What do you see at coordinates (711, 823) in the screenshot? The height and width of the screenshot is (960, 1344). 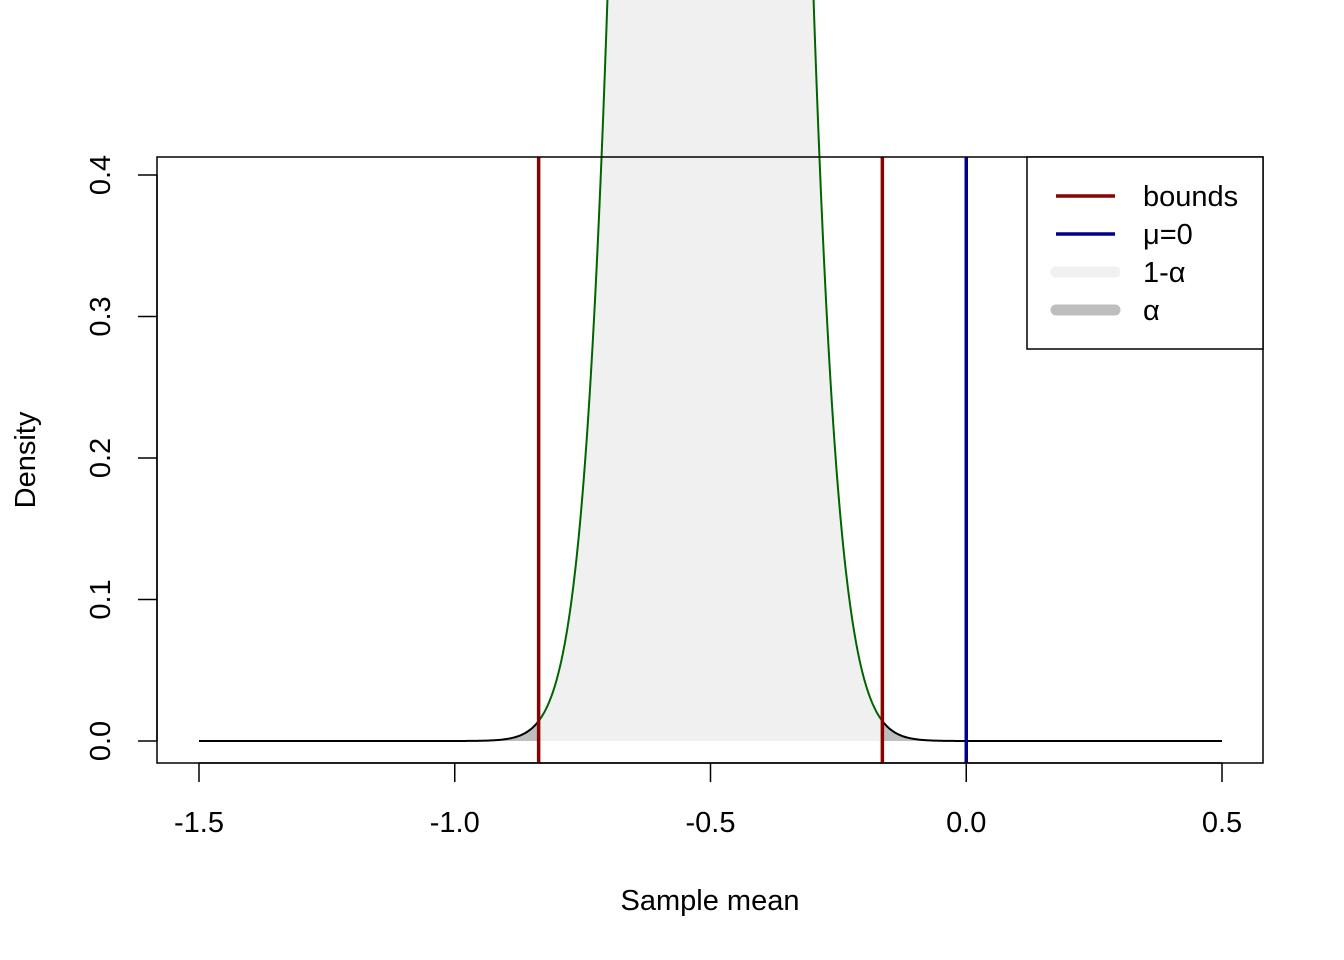 I see `x-tick-label: -0.5` at bounding box center [711, 823].